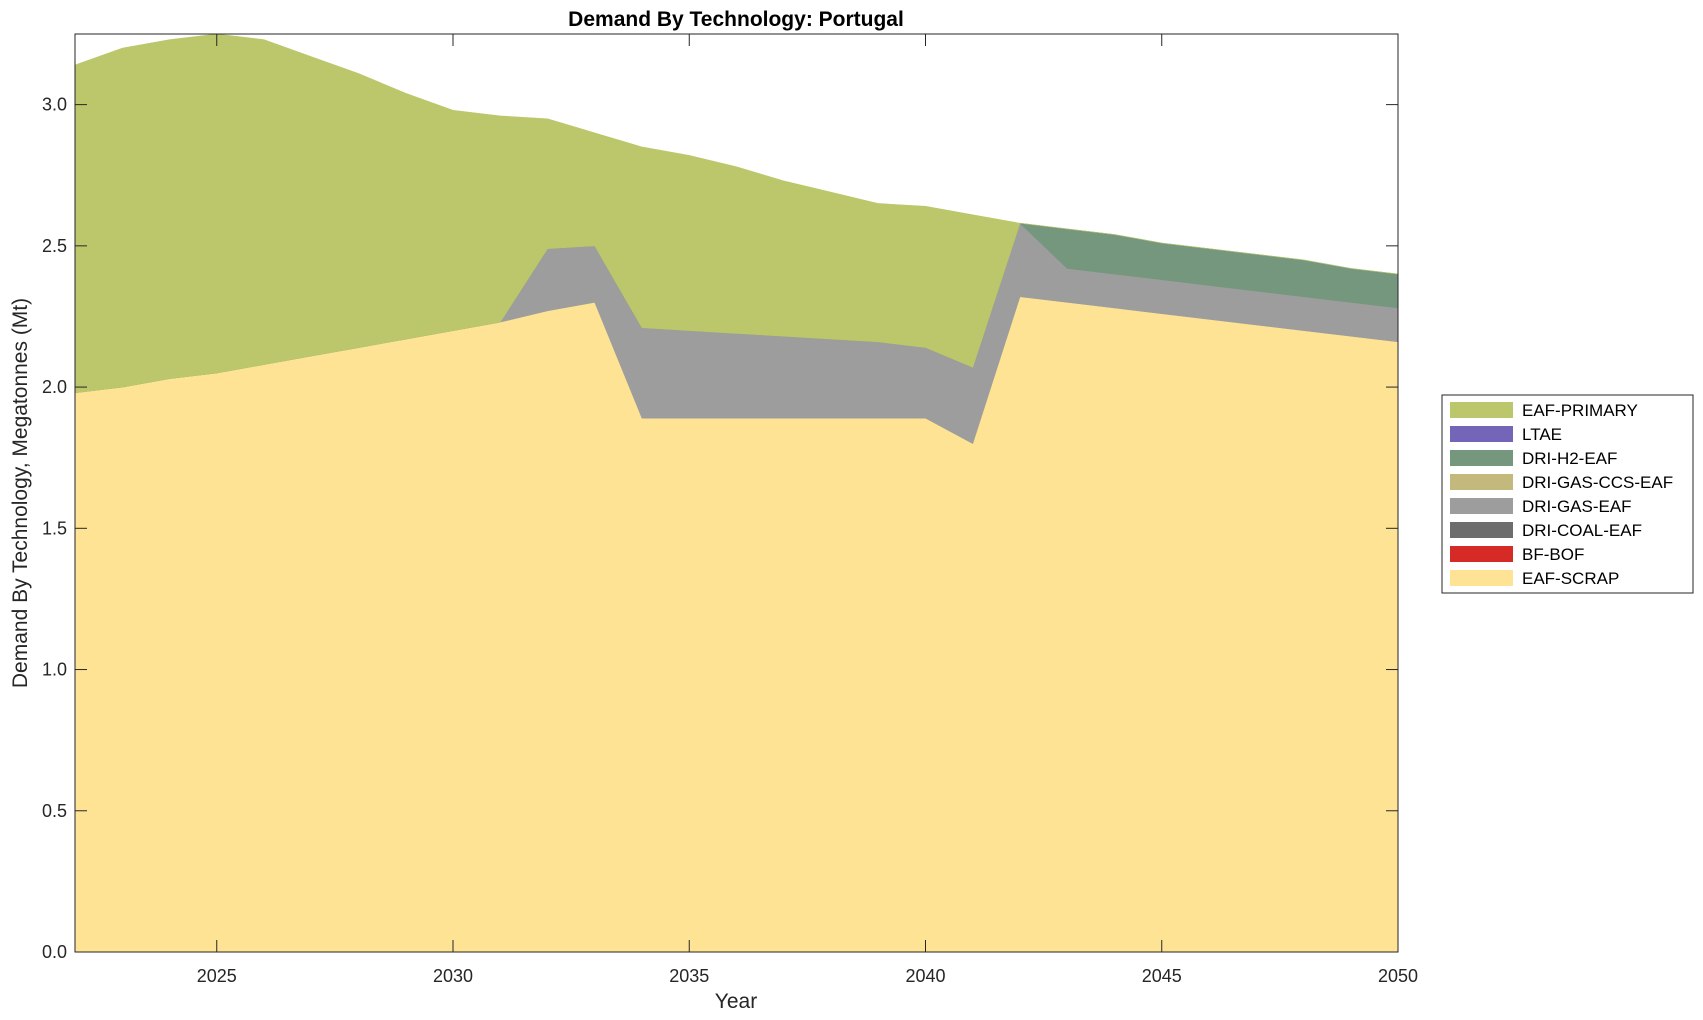  I want to click on y-axis-label: Demand By Technology, Megatonnes (Mt), so click(20, 493).